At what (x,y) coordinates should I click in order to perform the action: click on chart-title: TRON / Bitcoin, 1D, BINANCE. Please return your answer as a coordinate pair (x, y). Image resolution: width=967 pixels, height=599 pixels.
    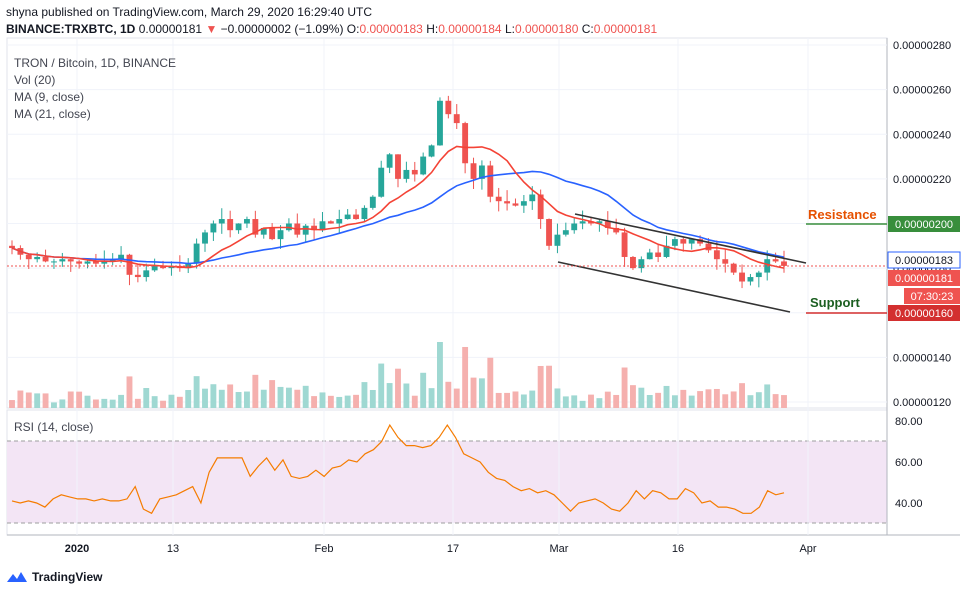
    Looking at the image, I should click on (95, 63).